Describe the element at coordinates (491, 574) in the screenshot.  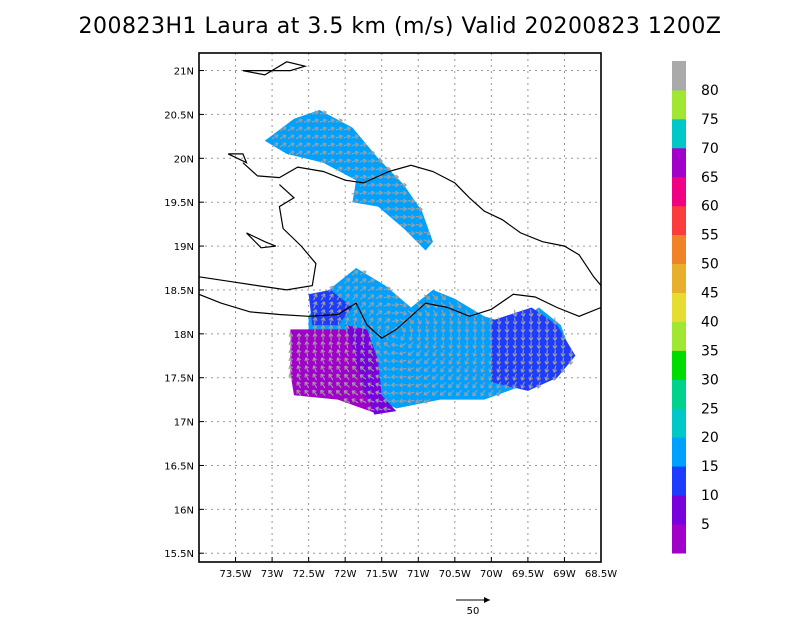
I see `x-tick-label: 70W` at that location.